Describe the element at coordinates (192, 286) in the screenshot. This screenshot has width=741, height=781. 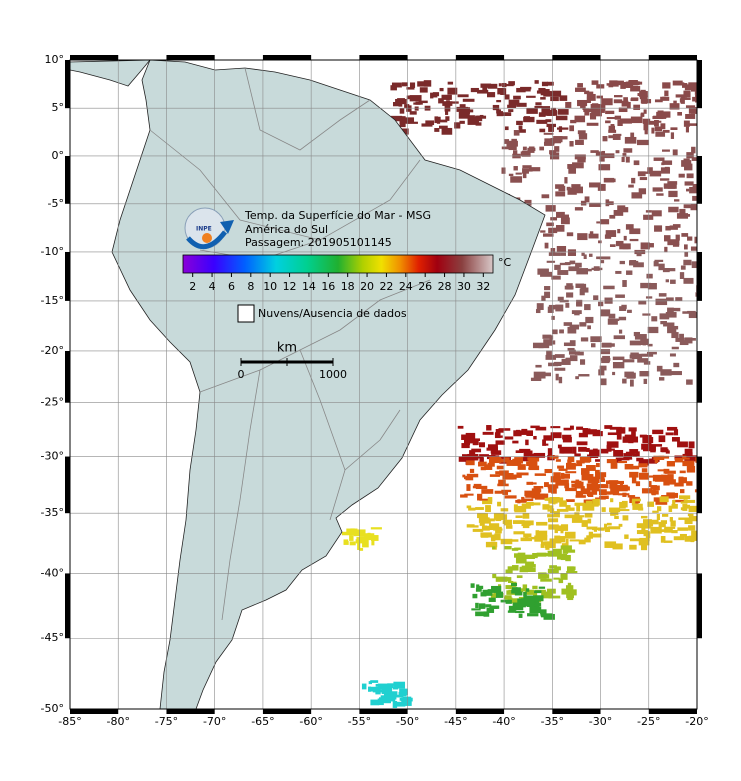
I see `colorbar-label: 2` at that location.